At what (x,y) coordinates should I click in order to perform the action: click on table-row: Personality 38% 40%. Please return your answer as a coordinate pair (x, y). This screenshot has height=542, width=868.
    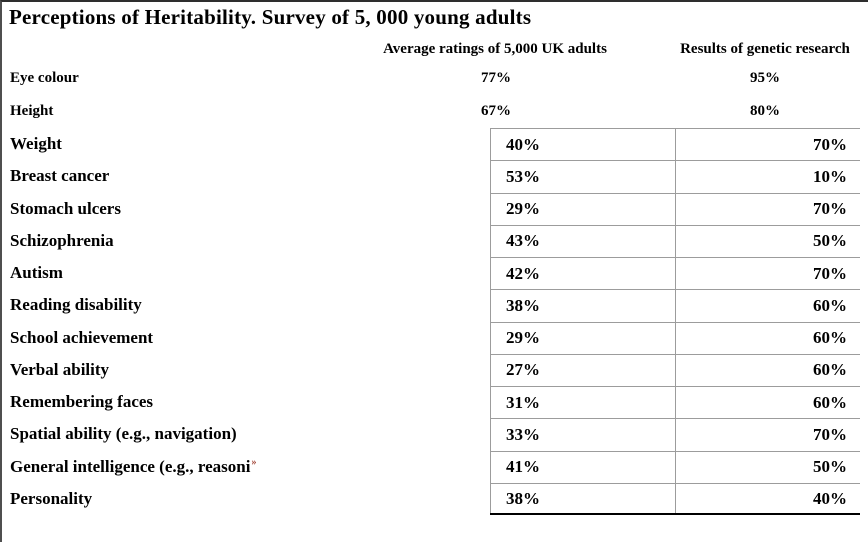
    Looking at the image, I should click on (431, 498).